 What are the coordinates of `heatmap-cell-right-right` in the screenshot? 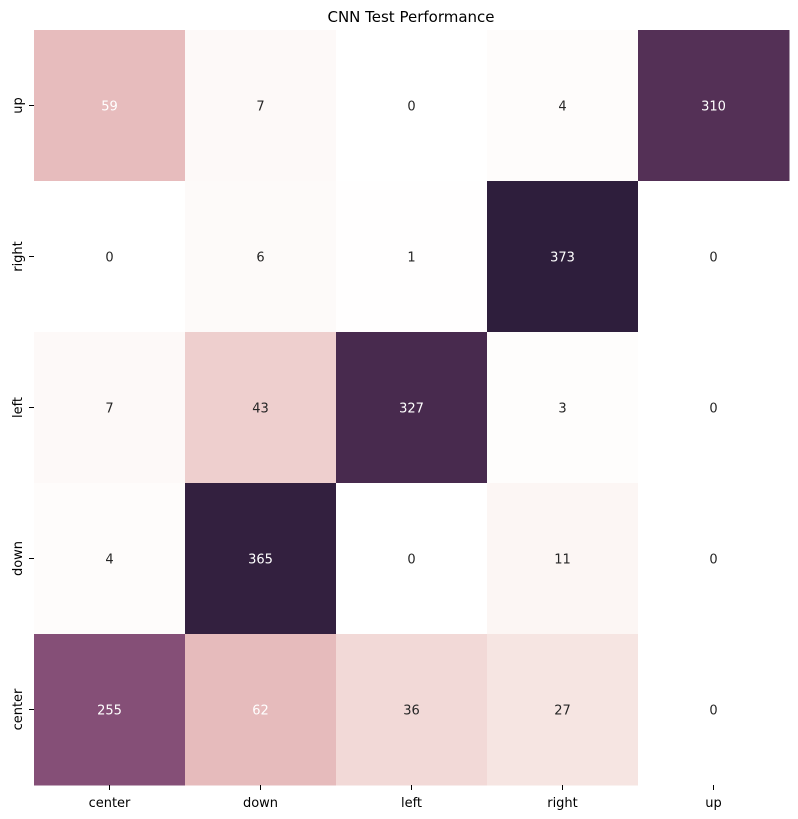 It's located at (563, 257).